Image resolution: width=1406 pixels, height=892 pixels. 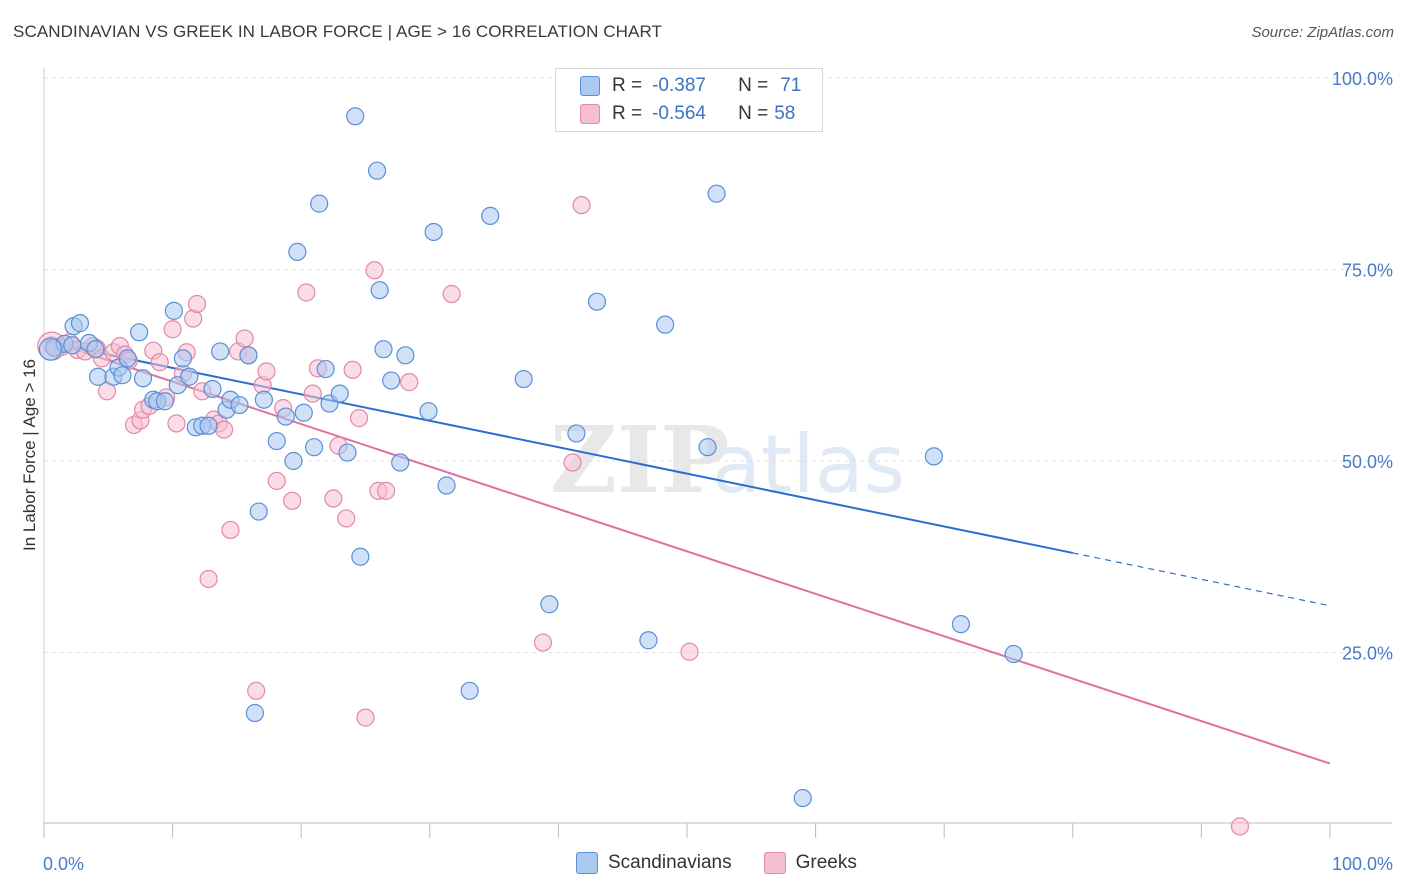 I want to click on legend-label-greeks: Greeks, so click(x=826, y=862).